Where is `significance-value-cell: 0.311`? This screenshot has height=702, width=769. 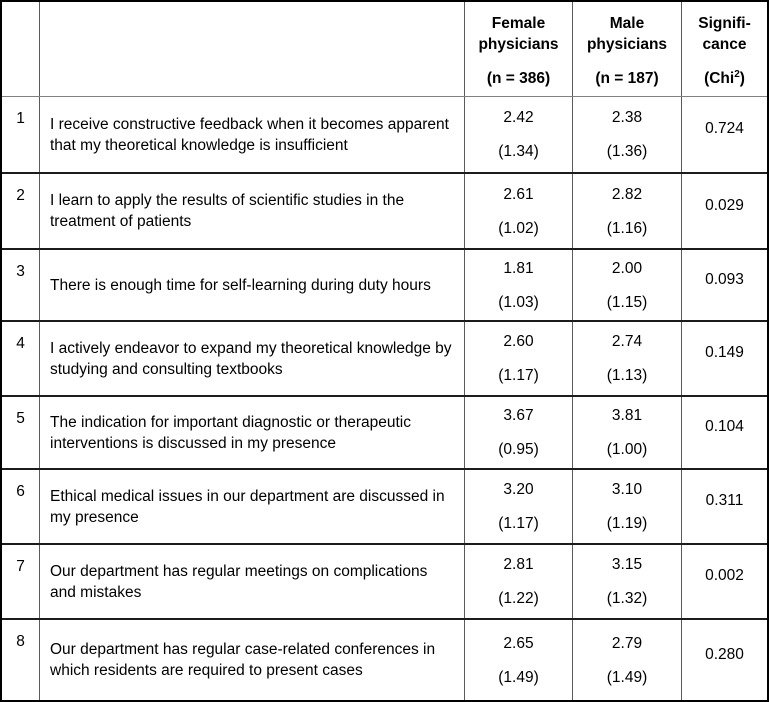
significance-value-cell: 0.311 is located at coordinates (724, 506).